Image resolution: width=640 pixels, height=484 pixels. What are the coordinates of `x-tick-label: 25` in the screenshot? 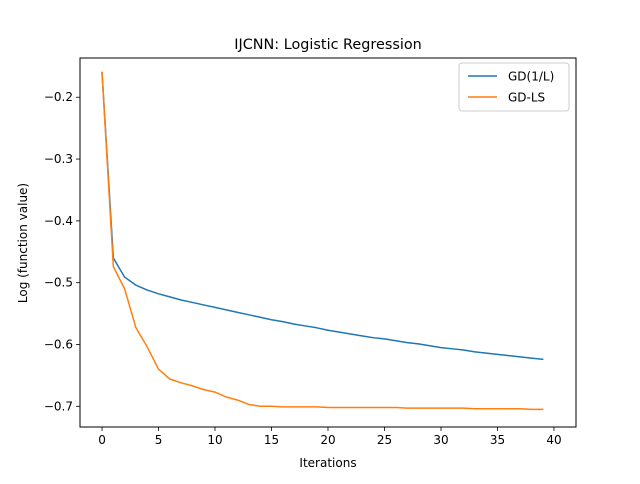 It's located at (384, 440).